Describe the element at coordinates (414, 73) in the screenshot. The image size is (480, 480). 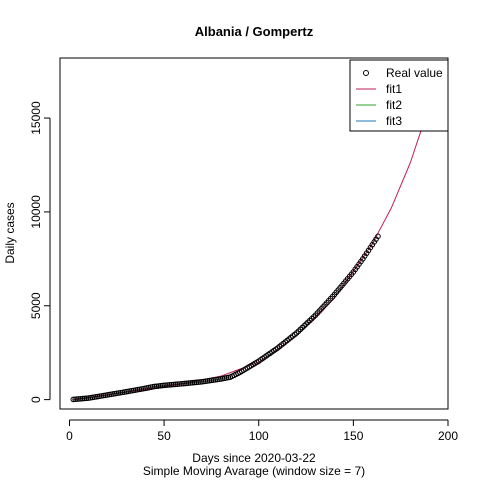
I see `legend-label: Real value` at that location.